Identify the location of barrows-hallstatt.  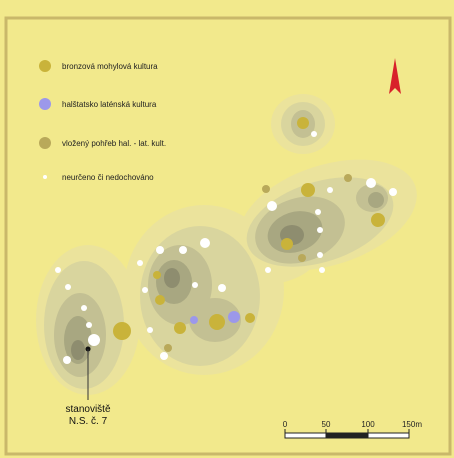
(215, 317).